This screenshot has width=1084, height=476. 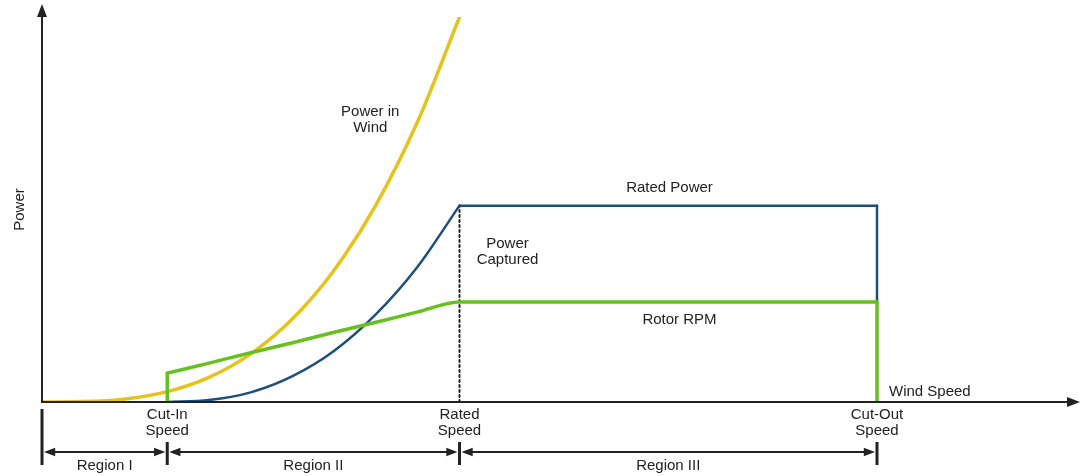 What do you see at coordinates (507, 250) in the screenshot?
I see `series-label: Power Captured` at bounding box center [507, 250].